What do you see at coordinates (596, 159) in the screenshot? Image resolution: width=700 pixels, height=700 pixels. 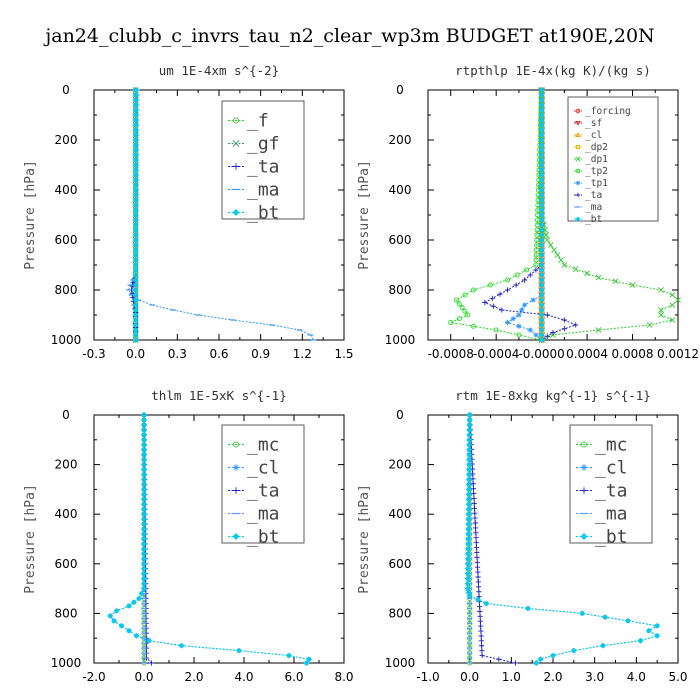 I see `legend-label: _dp1` at bounding box center [596, 159].